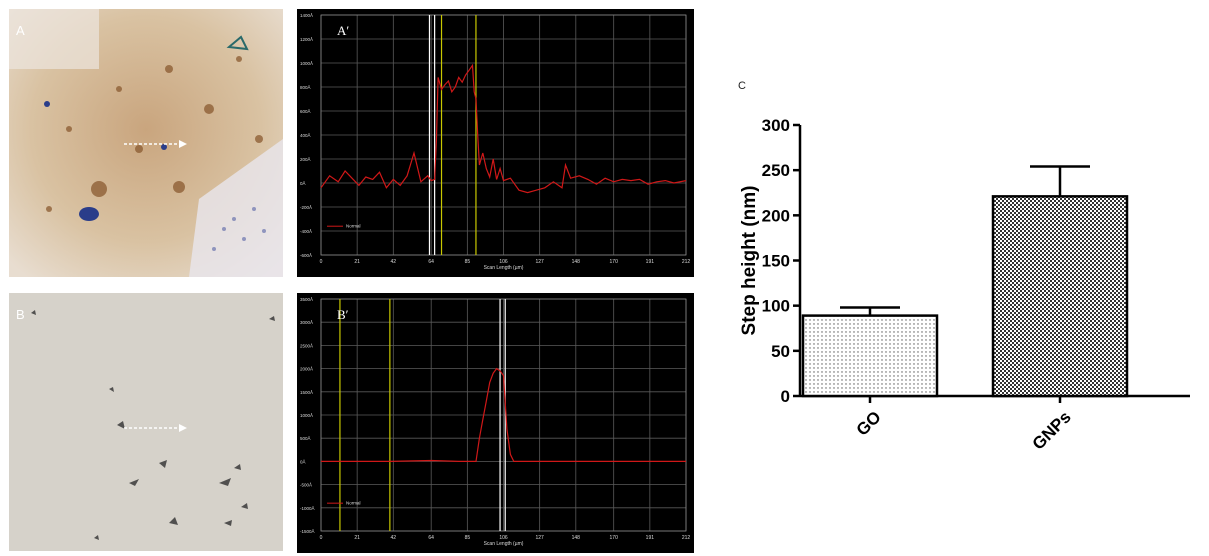  I want to click on y-tick-label: 400Å, so click(305, 135).